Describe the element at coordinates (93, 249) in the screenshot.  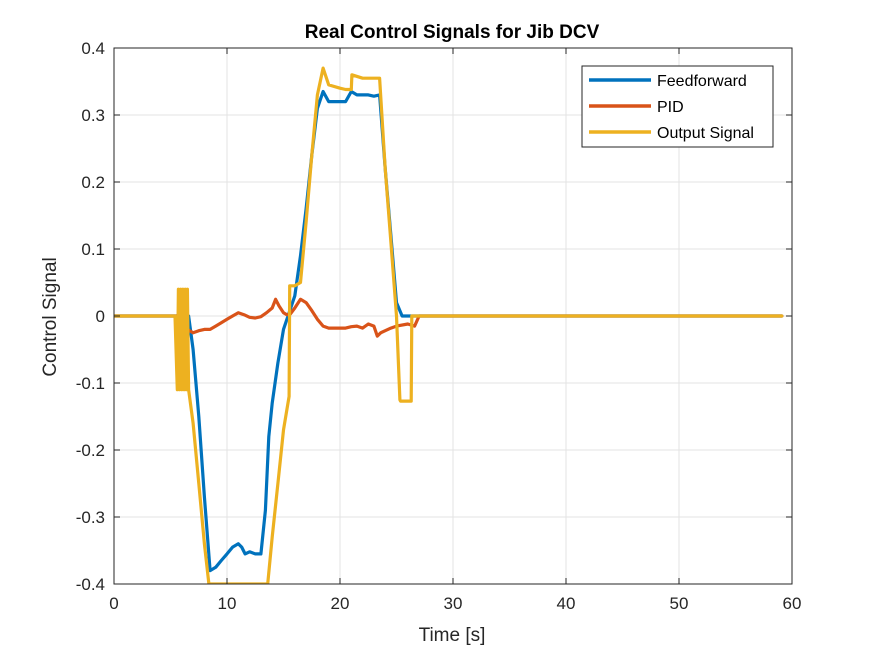
I see `y-tick-label: 0.1` at that location.